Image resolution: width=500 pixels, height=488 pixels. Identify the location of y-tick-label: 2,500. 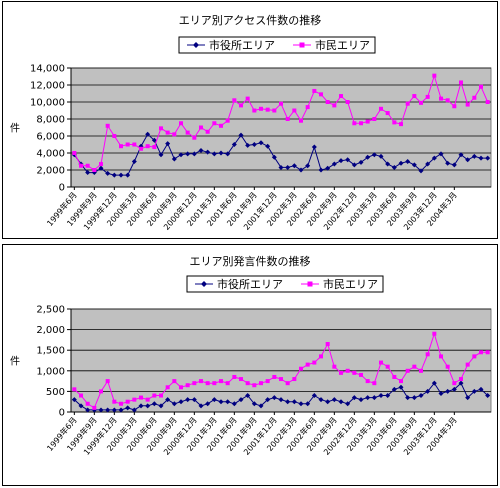
(50, 310).